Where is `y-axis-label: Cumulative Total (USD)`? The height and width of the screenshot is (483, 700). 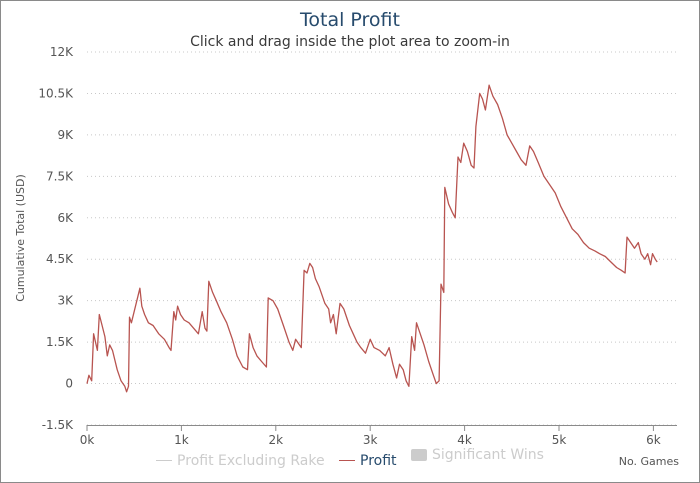 y-axis-label: Cumulative Total (USD) is located at coordinates (20, 238).